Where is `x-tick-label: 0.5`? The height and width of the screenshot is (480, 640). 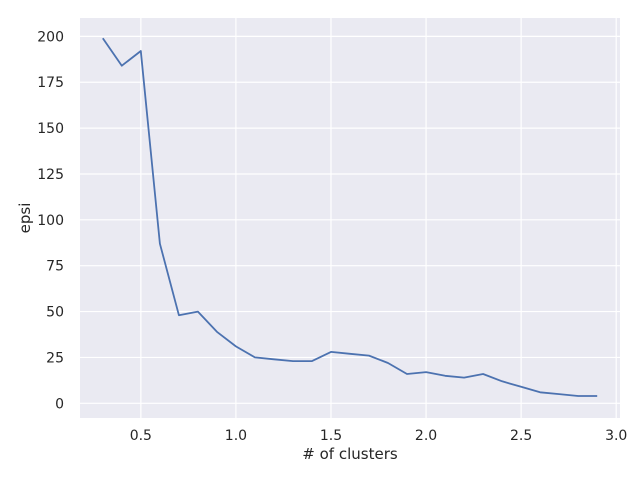
x-tick-label: 0.5 is located at coordinates (141, 436).